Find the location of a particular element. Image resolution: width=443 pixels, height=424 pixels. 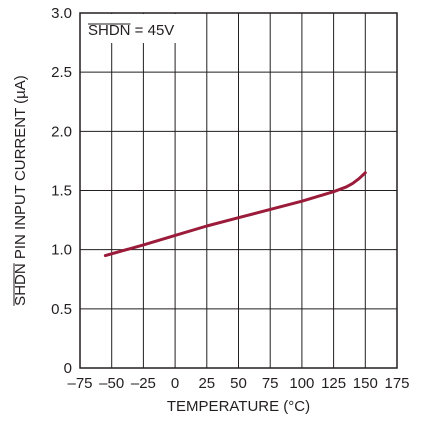

annotation: SHDN = 45V is located at coordinates (131, 28).